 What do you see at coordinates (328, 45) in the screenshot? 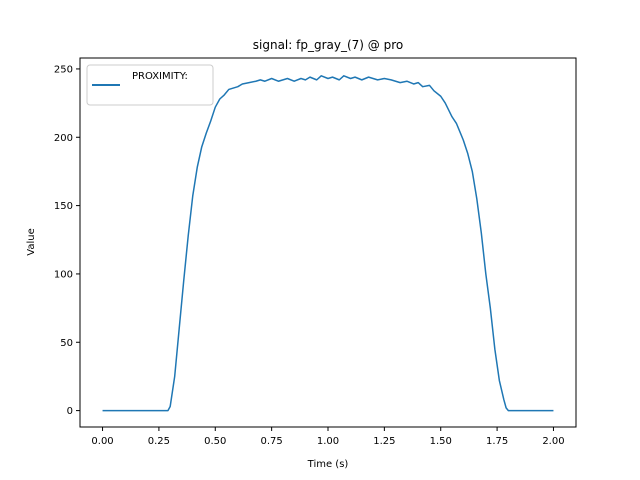
I see `chart-title: signal: fp_gray_(7) @ pro` at bounding box center [328, 45].